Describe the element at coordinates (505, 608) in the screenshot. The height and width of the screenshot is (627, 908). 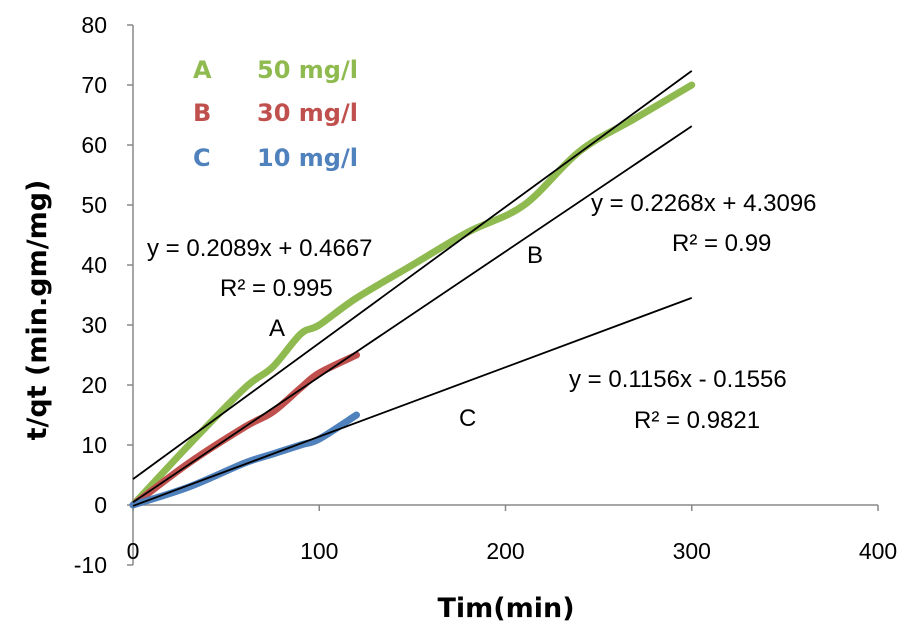
I see `x-axis-title: Tim(min)` at that location.